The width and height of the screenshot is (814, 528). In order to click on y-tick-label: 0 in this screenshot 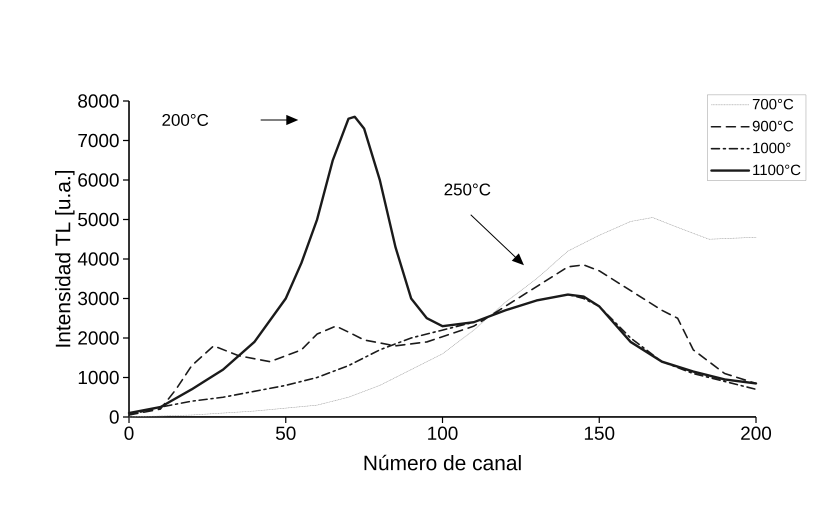, I will do `click(114, 417)`.